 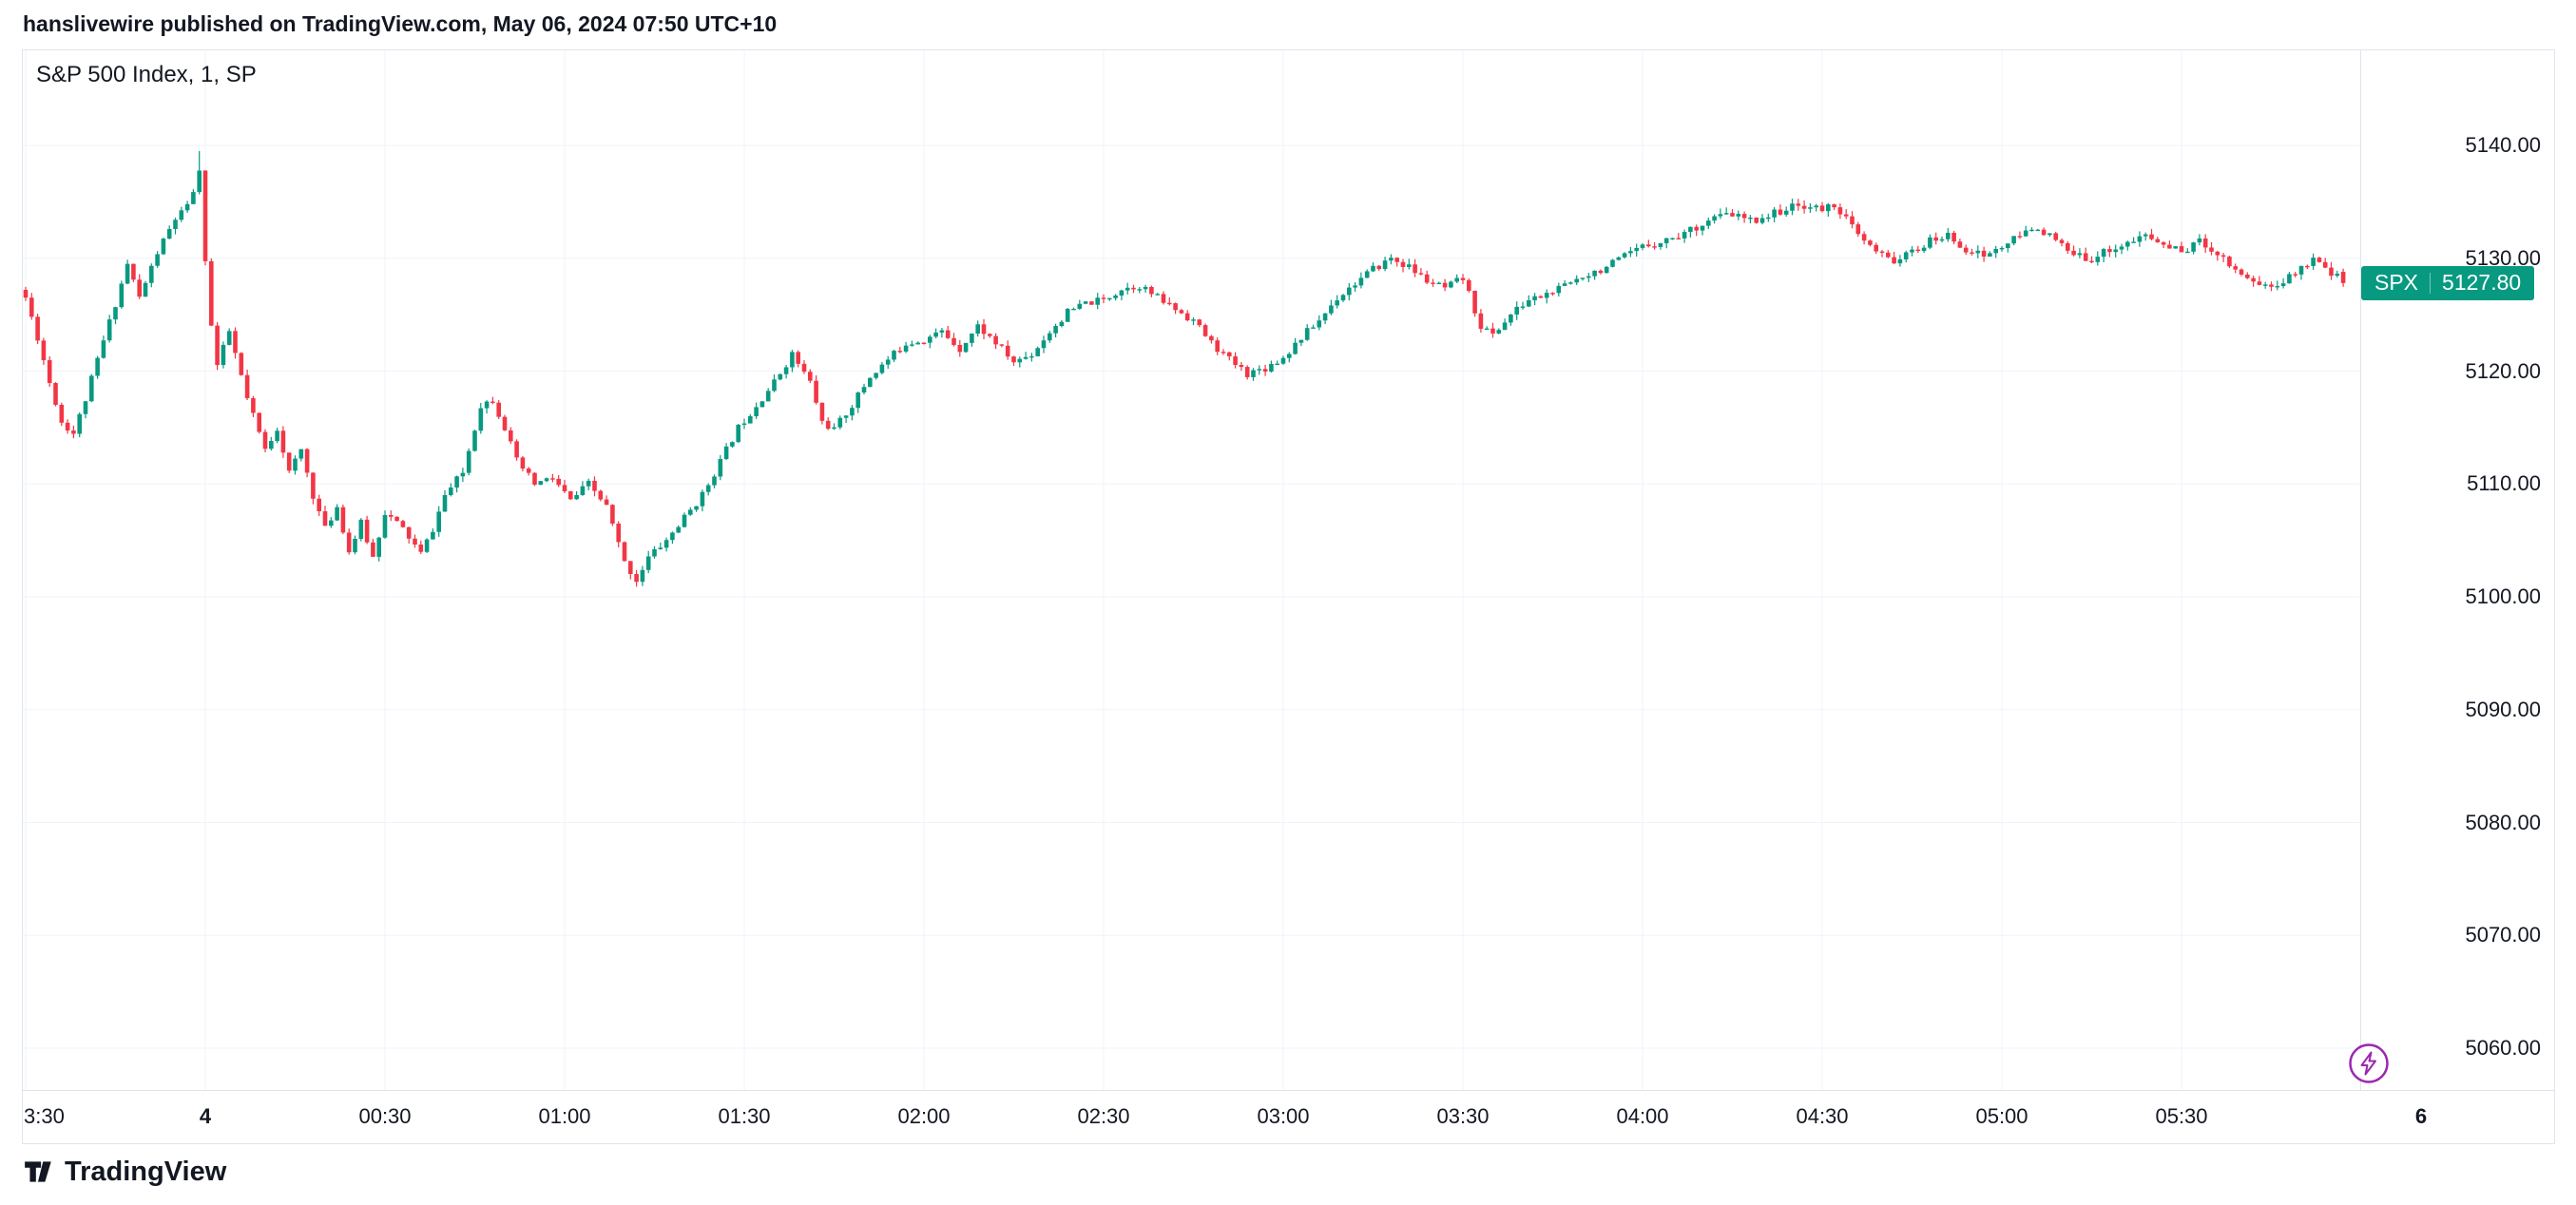 What do you see at coordinates (39, 1172) in the screenshot?
I see `tradingview-logo-icon` at bounding box center [39, 1172].